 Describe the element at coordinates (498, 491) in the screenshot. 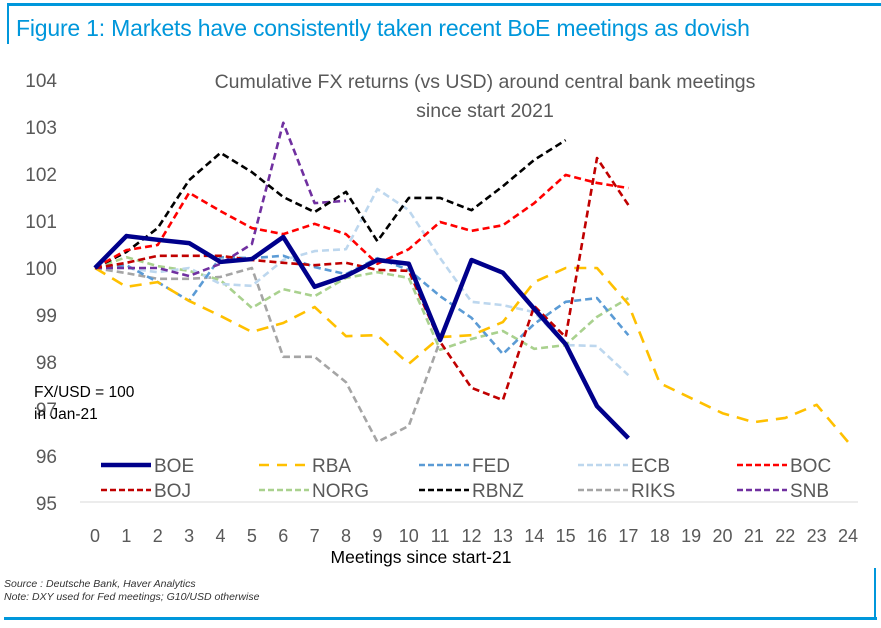

I see `legend-label-rbnz: RBNZ` at that location.